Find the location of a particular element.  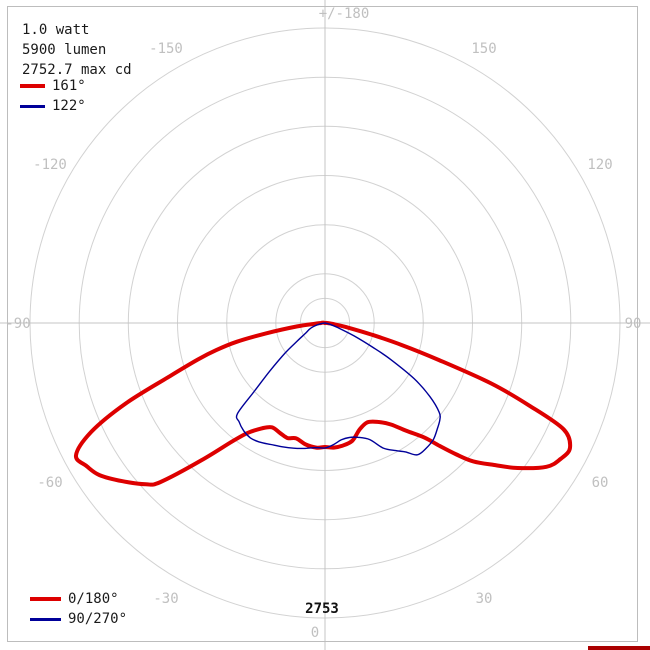

angle-label-m150: -150 is located at coordinates (166, 49).